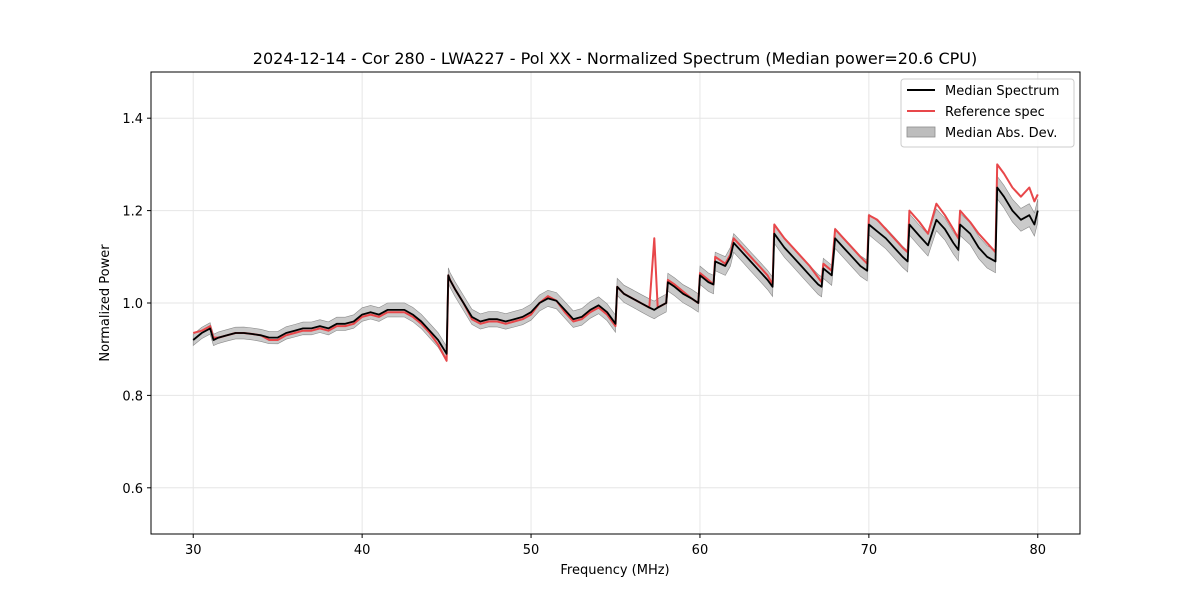  What do you see at coordinates (921, 132) in the screenshot?
I see `legend-mad-swatch` at bounding box center [921, 132].